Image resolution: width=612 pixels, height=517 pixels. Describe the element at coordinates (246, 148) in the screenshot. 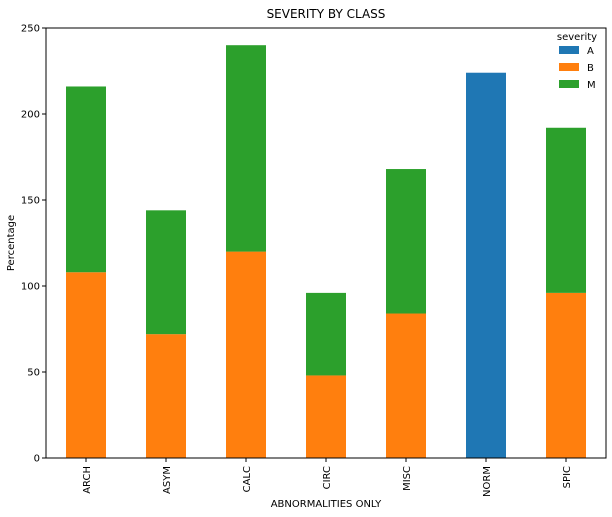

I see `bar-calc-m` at that location.